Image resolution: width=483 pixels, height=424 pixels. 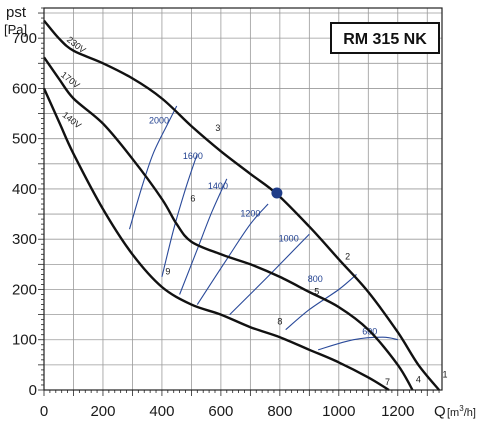 I want to click on y-tick-label: 500, so click(x=24, y=139).